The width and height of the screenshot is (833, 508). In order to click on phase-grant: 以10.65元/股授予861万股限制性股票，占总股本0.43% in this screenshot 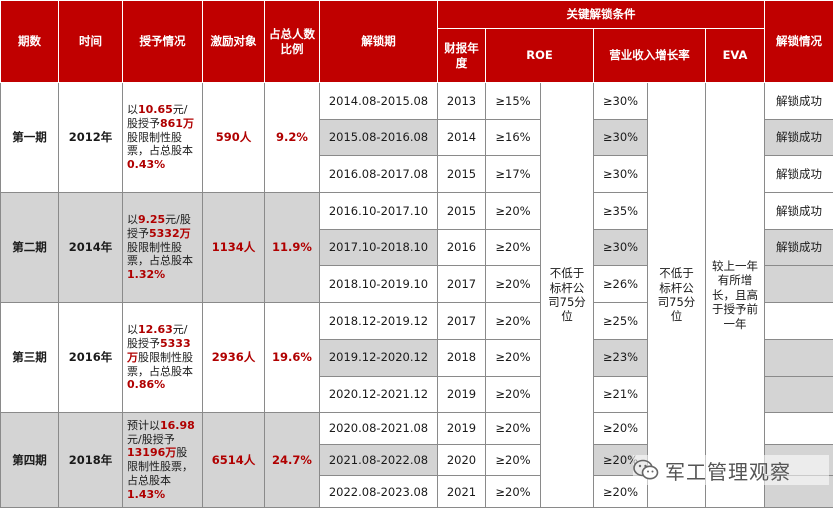, I will do `click(162, 137)`.